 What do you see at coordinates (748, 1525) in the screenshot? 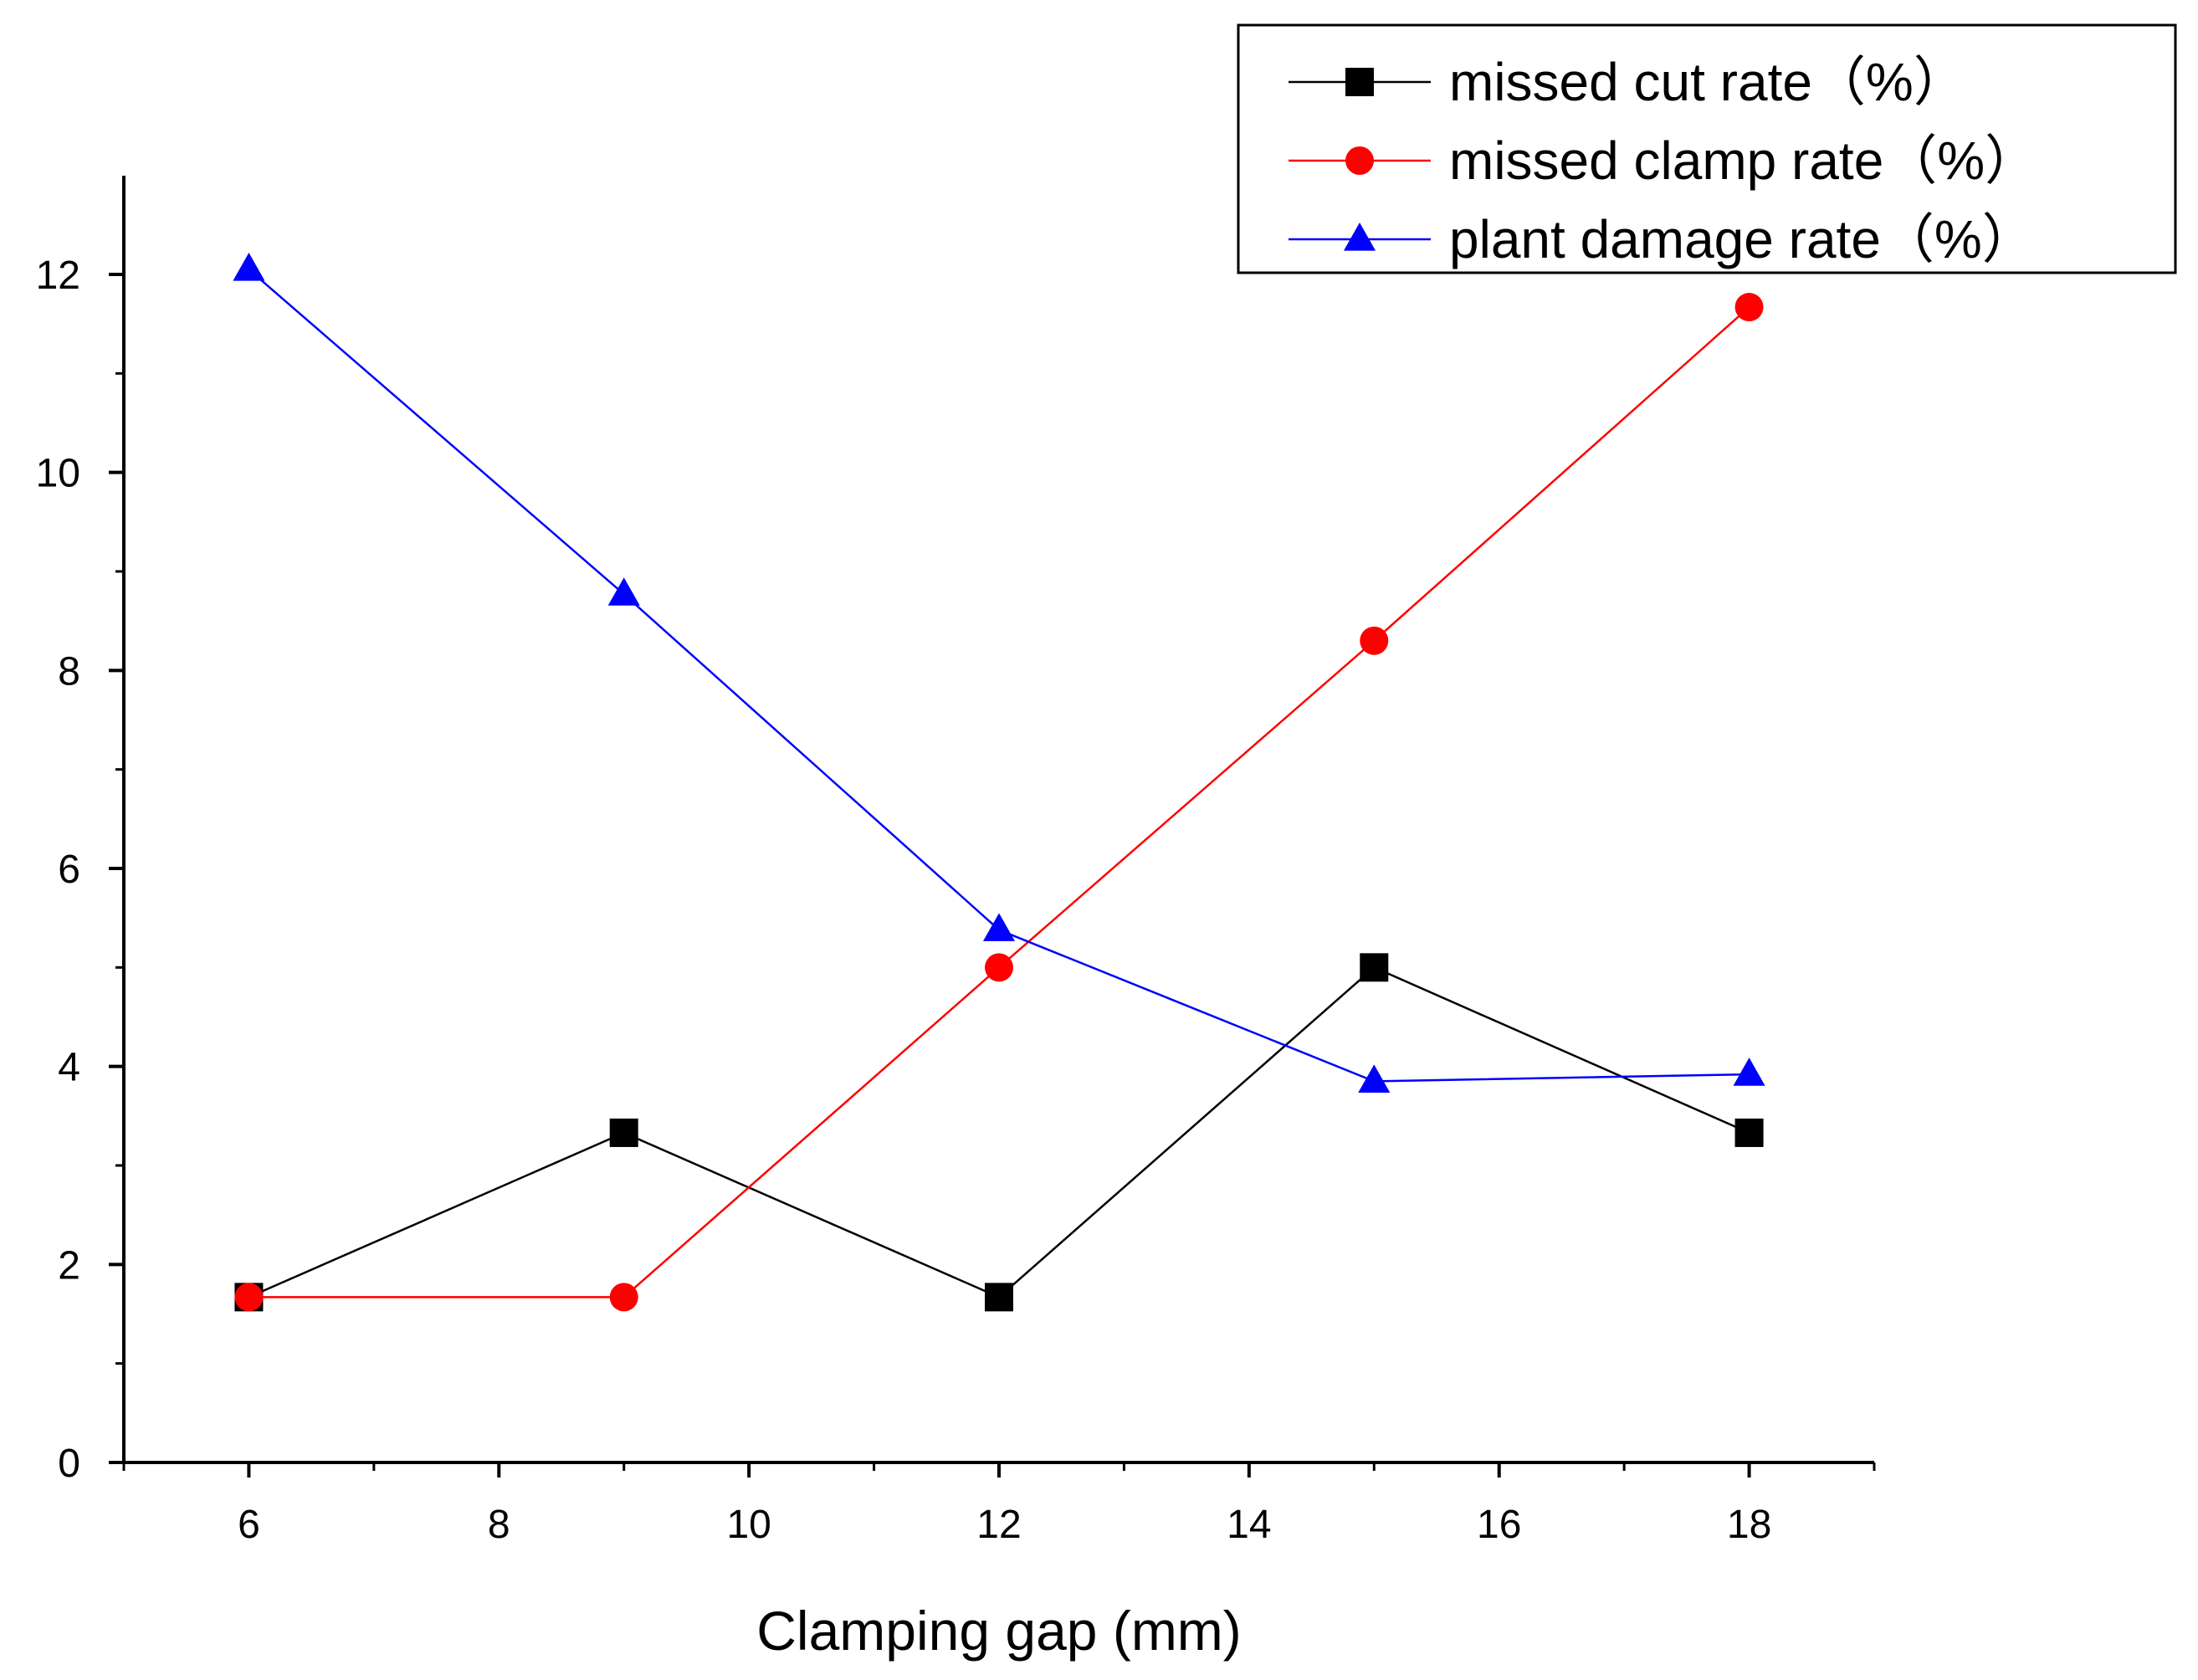
I see `x-tick-label: 10` at bounding box center [748, 1525].